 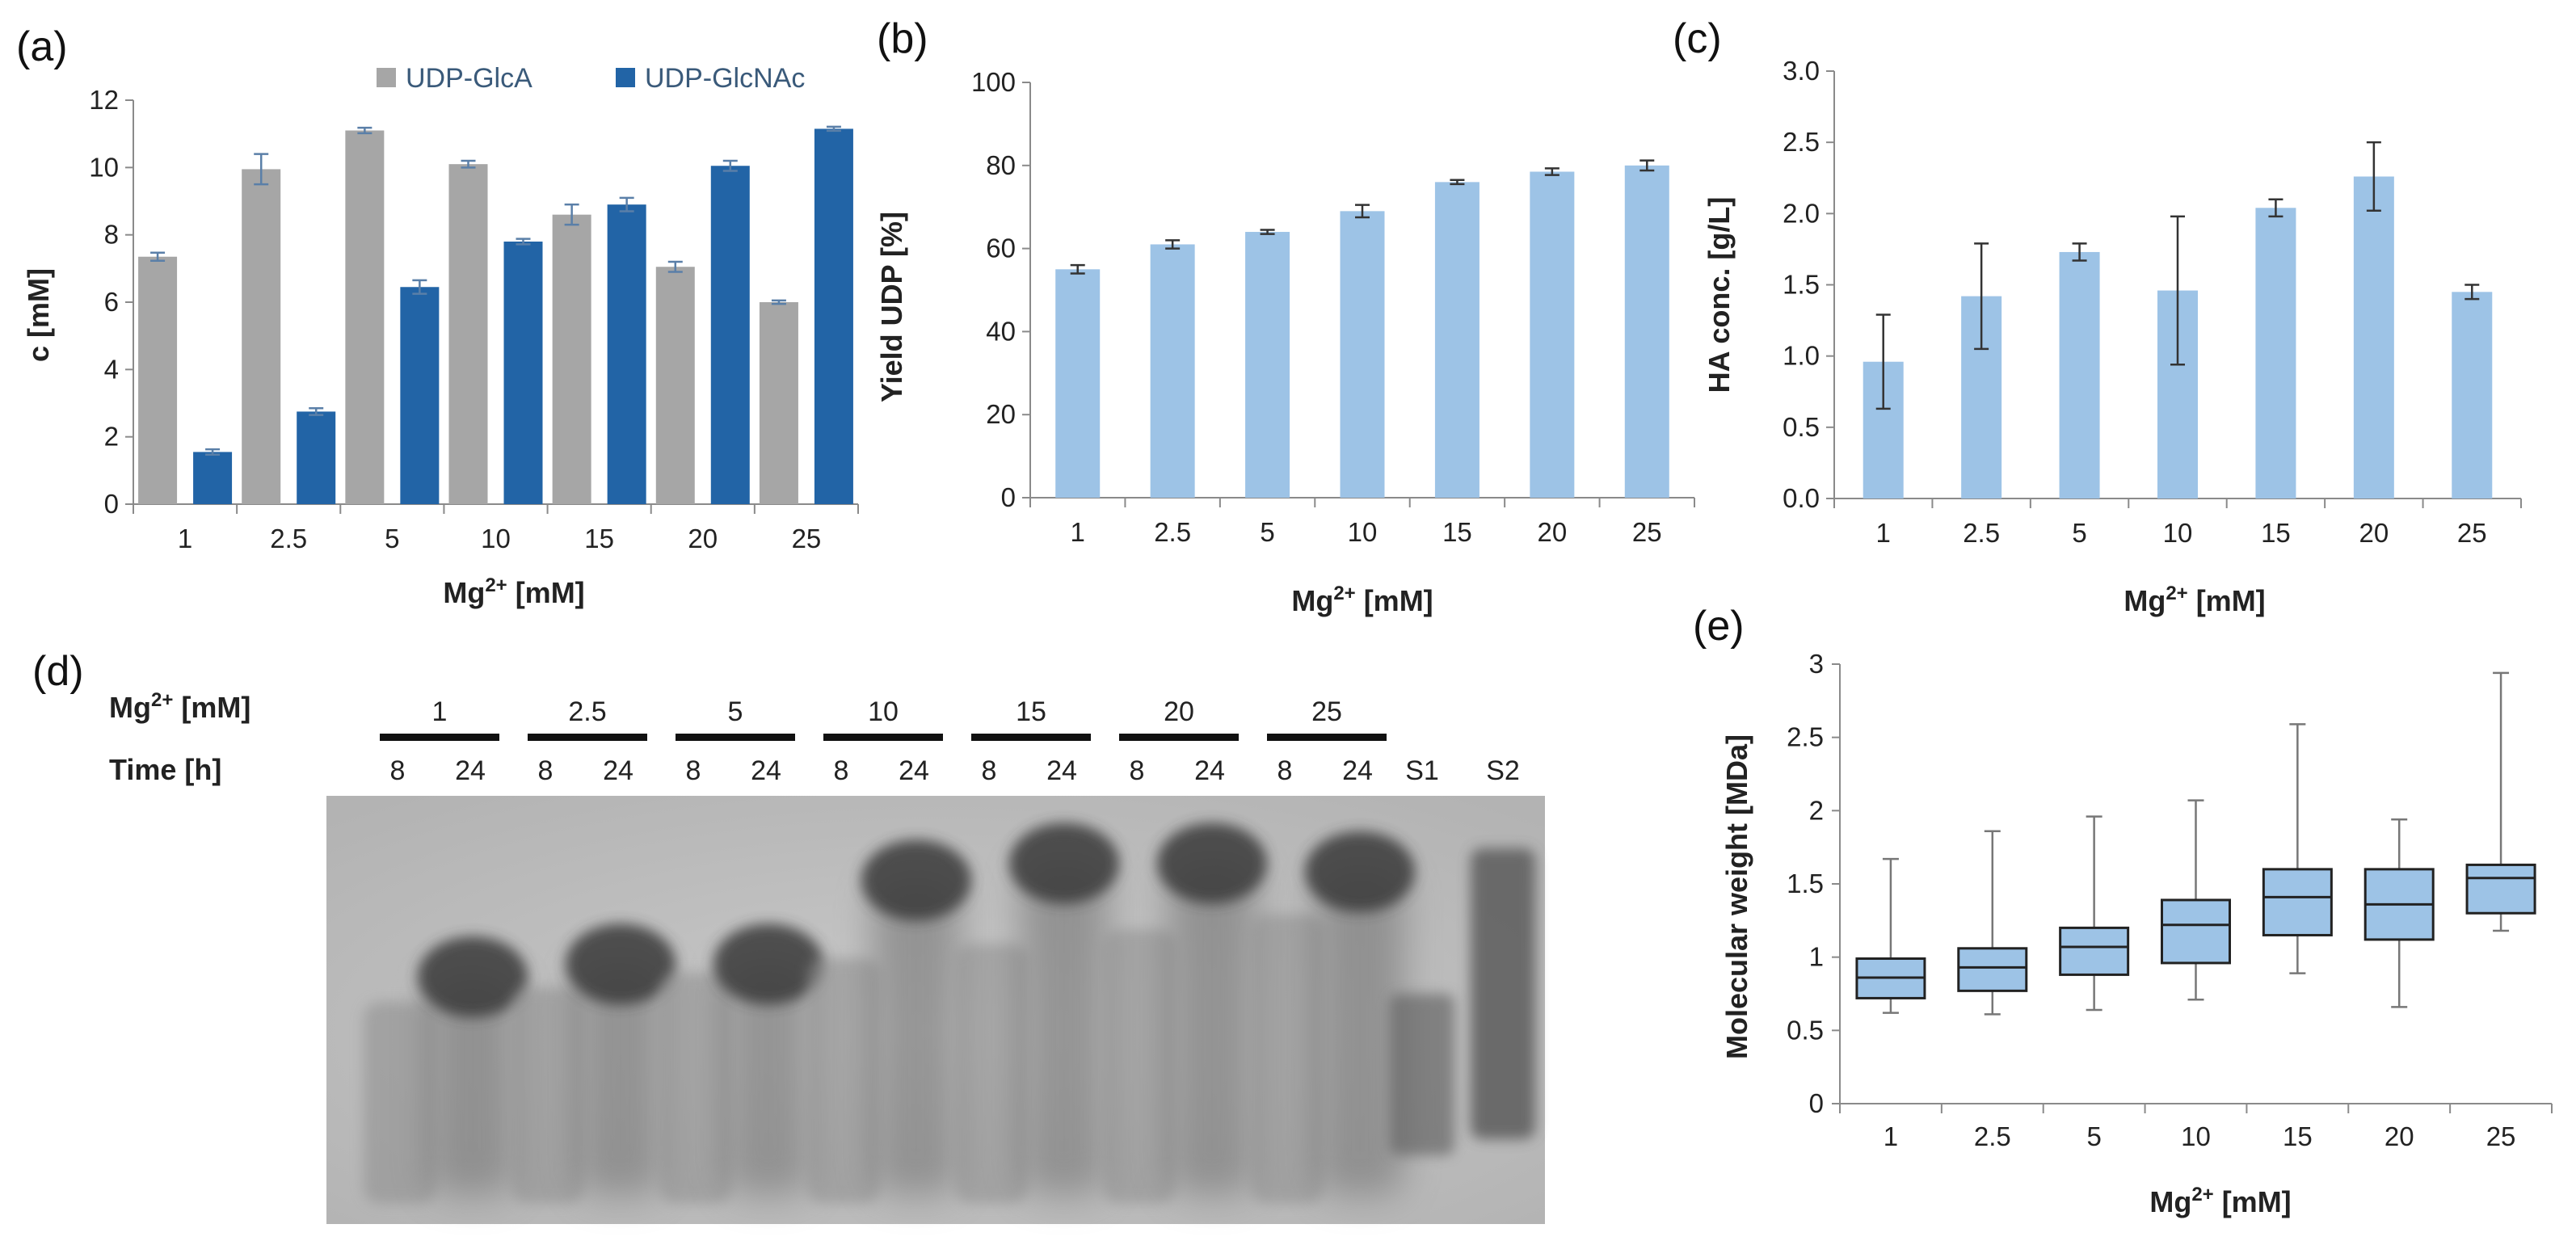 I want to click on gel-group-label: 15, so click(x=1031, y=711).